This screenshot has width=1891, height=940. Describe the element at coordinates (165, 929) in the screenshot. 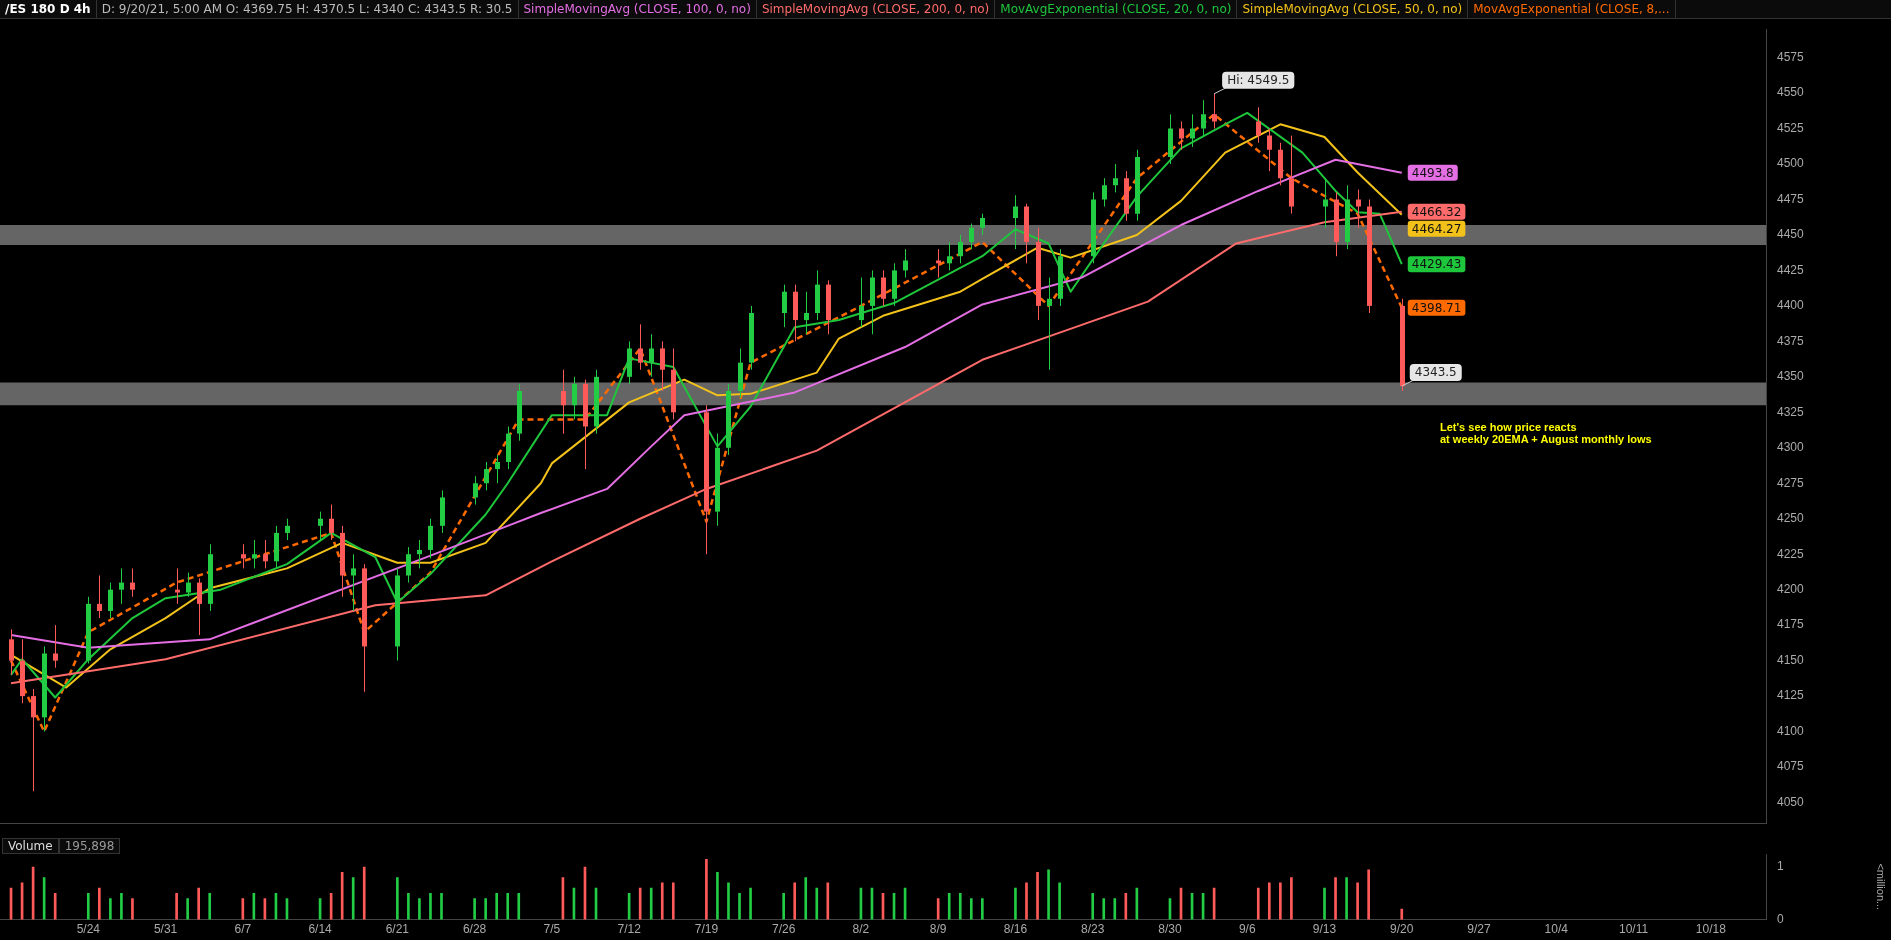

I see `x-tick-label: 5/31` at that location.